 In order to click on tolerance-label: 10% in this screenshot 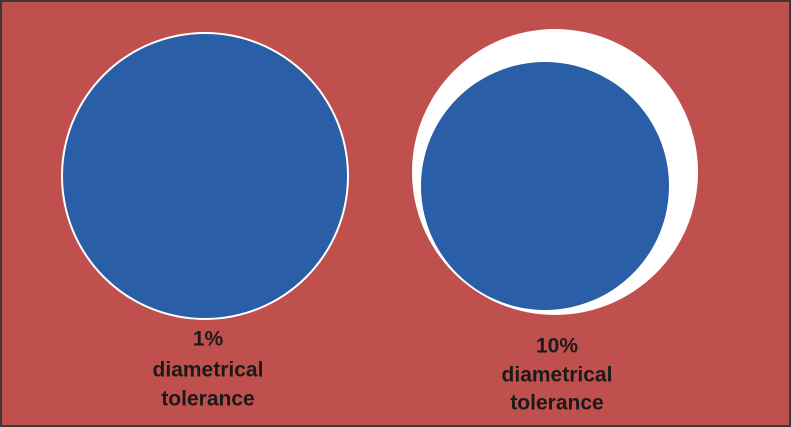, I will do `click(557, 346)`.